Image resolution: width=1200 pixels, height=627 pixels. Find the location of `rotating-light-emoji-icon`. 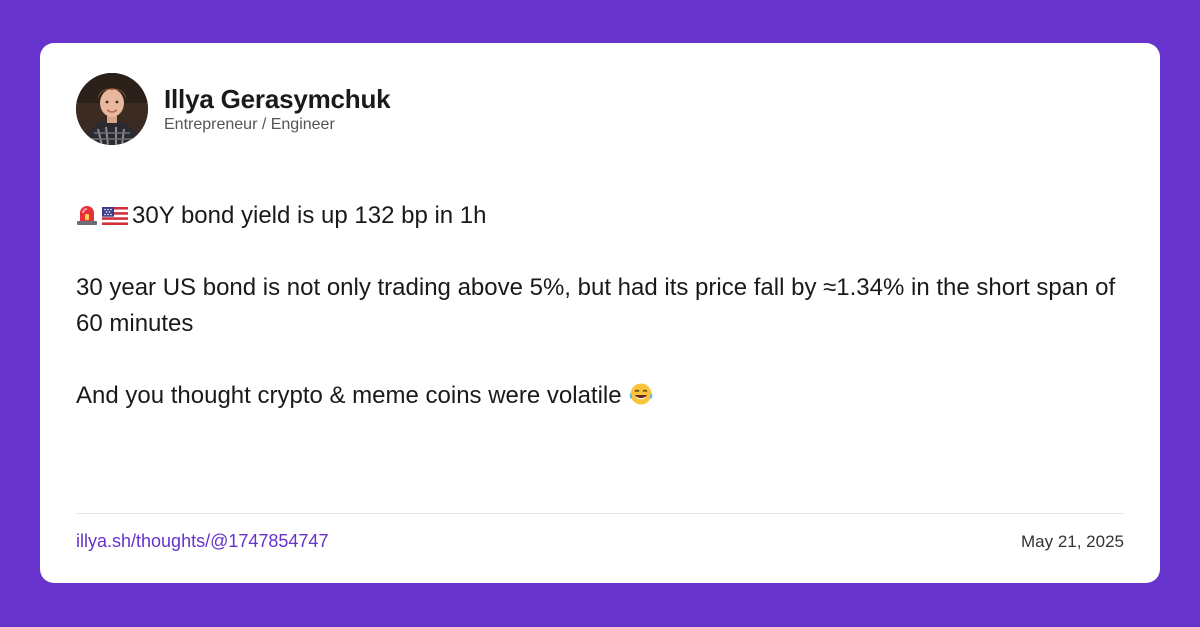

rotating-light-emoji-icon is located at coordinates (87, 215).